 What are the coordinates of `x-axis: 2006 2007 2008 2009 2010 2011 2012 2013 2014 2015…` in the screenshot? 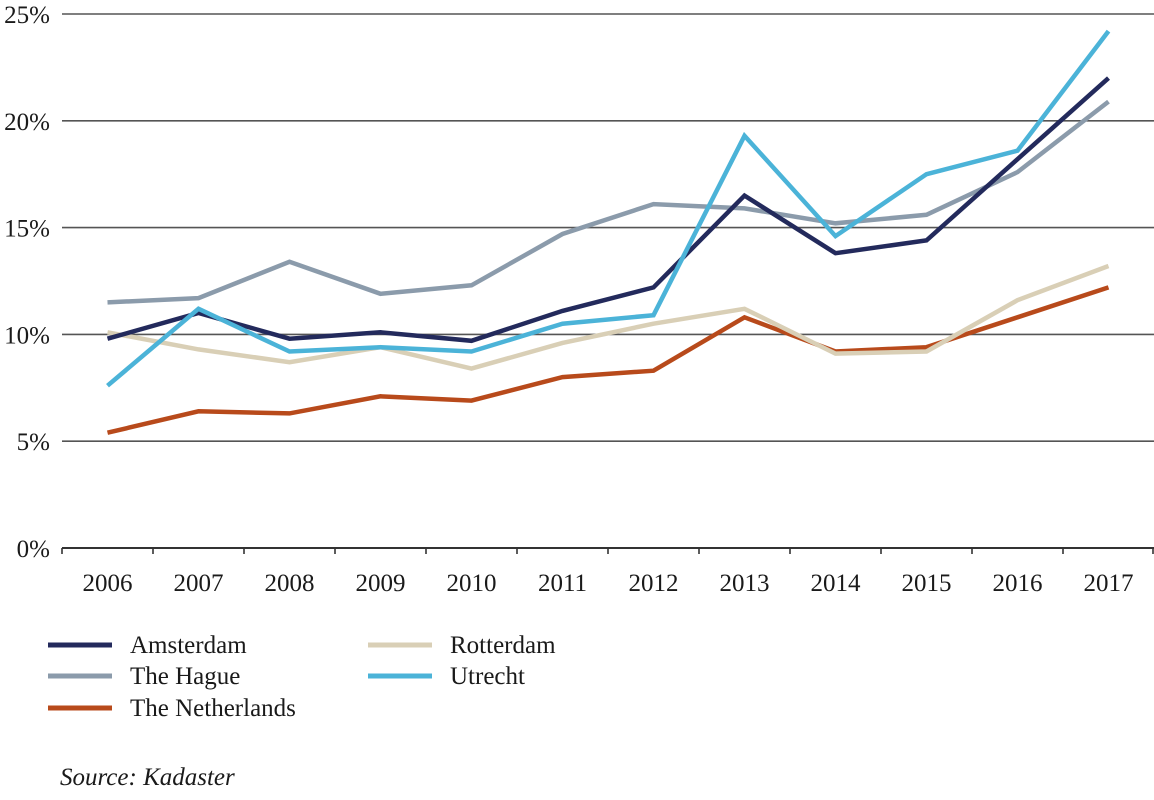 It's located at (607, 572).